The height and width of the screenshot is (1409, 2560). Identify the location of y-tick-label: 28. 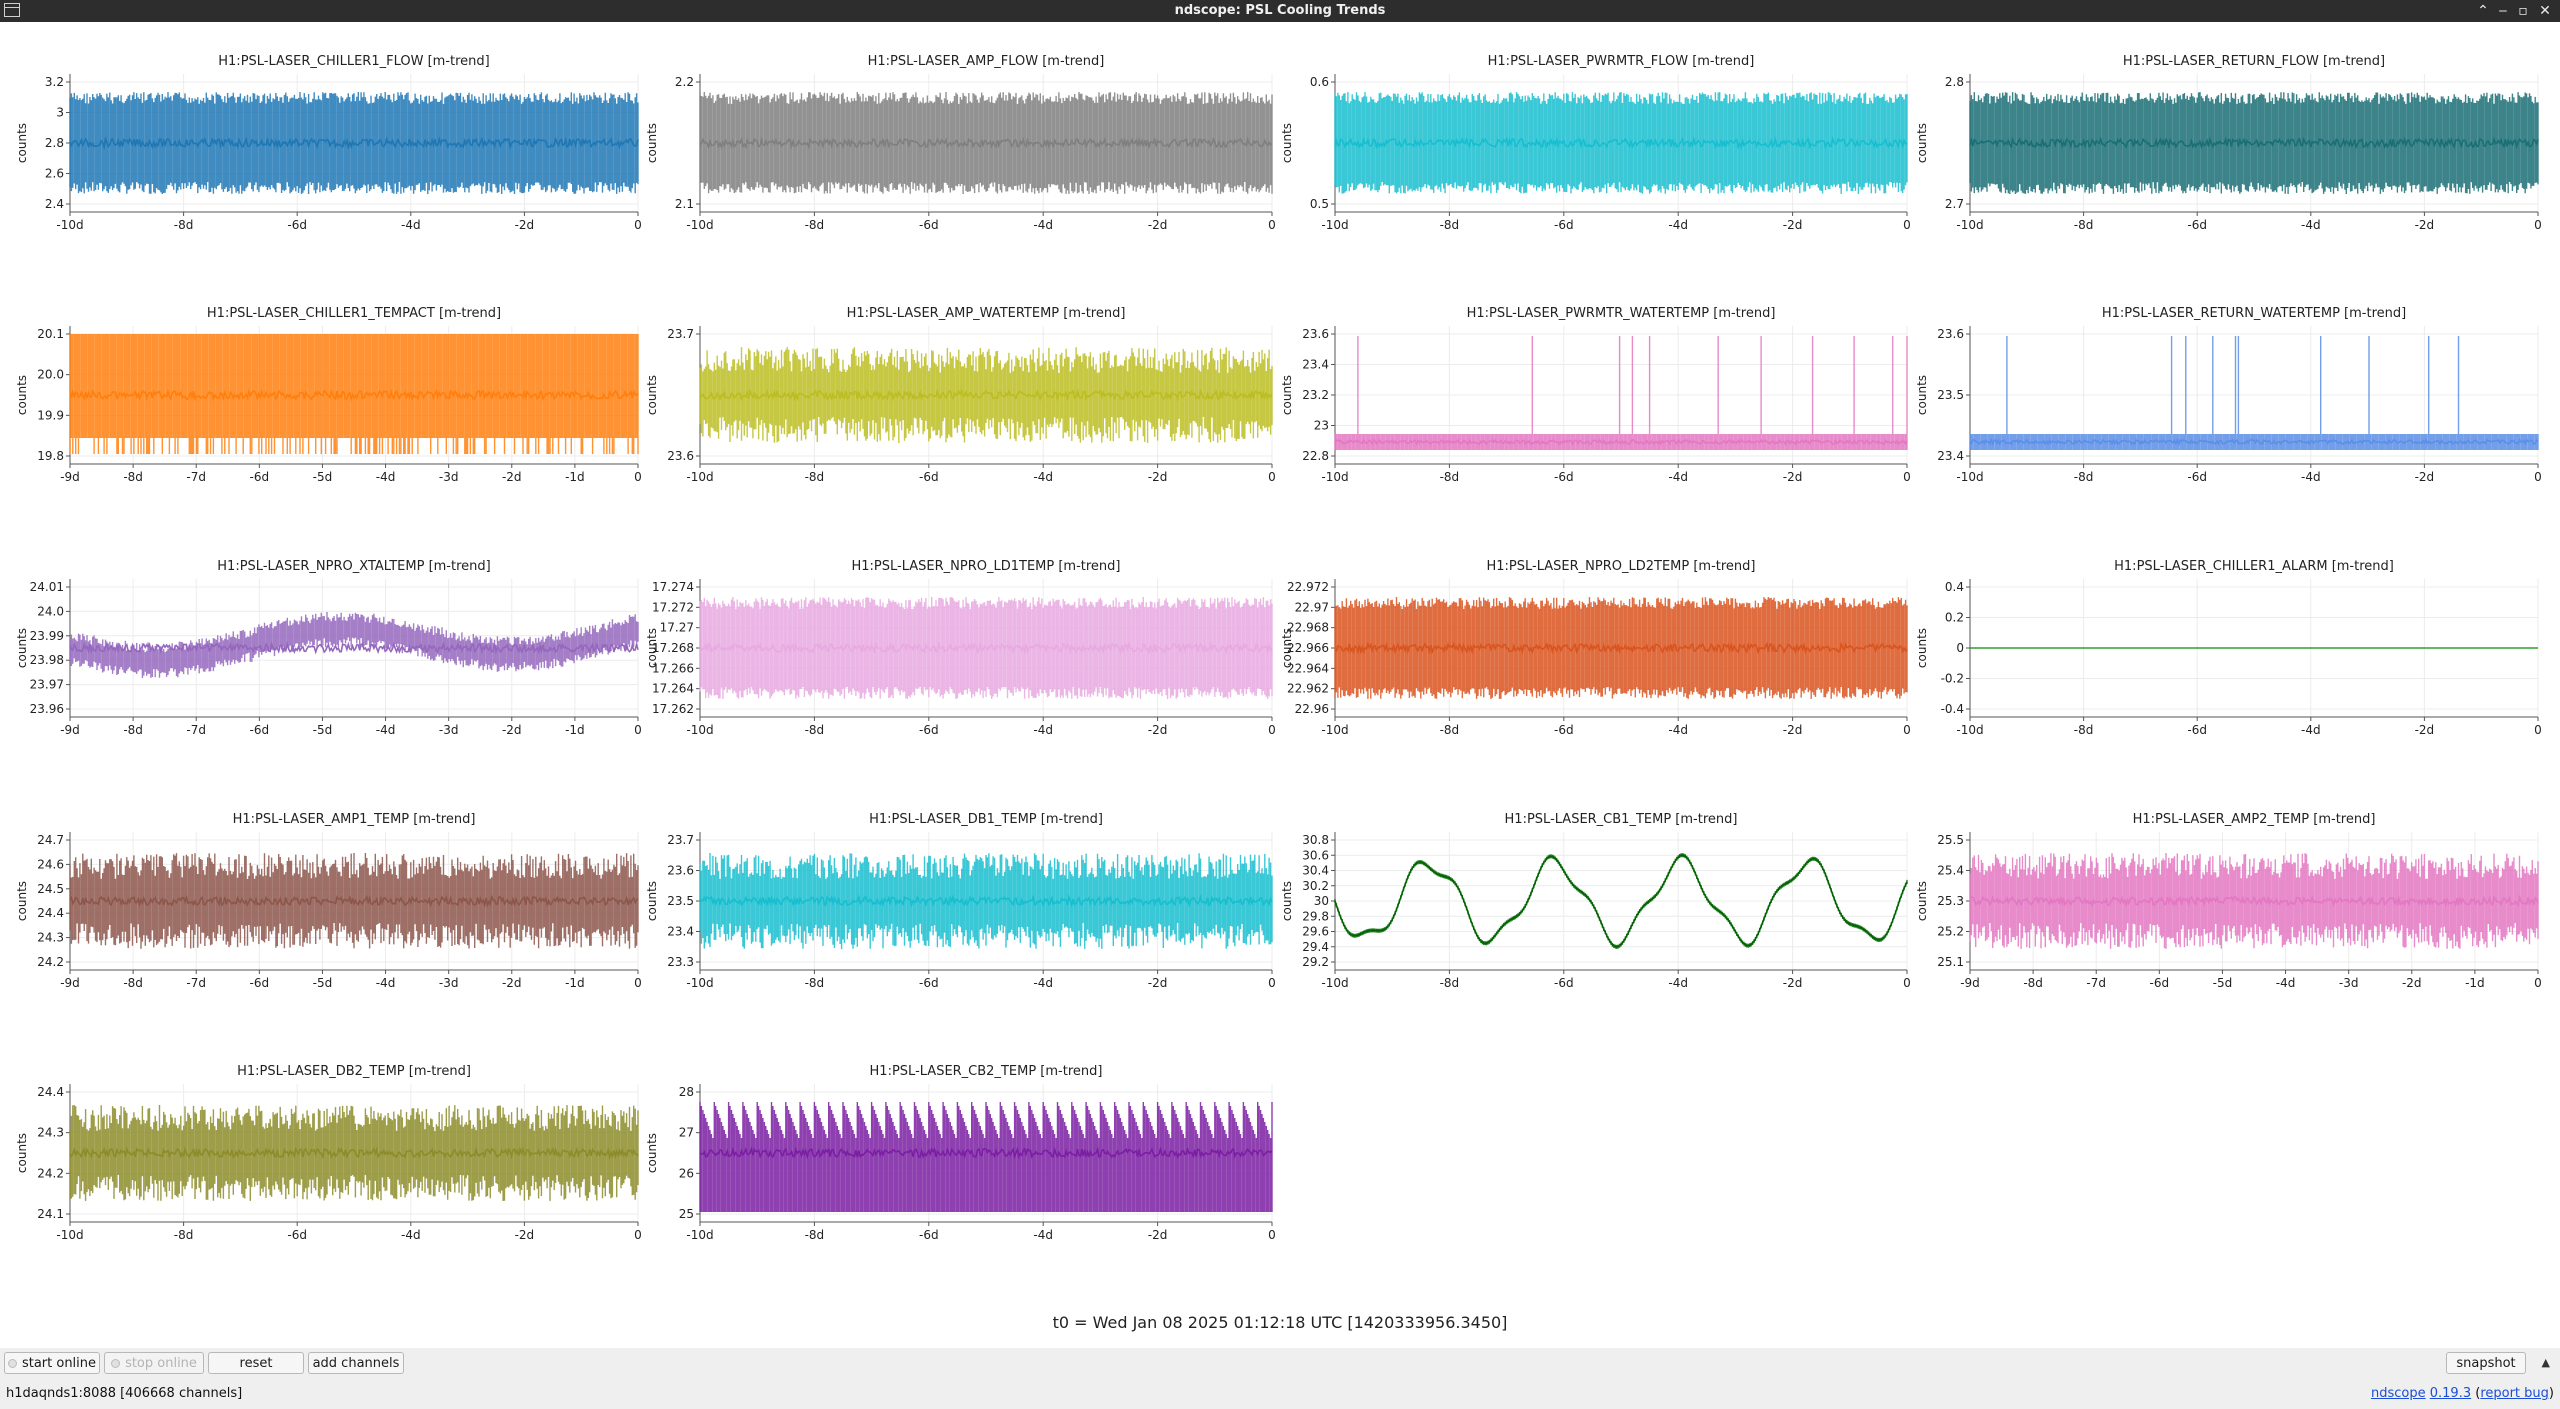
(686, 1092).